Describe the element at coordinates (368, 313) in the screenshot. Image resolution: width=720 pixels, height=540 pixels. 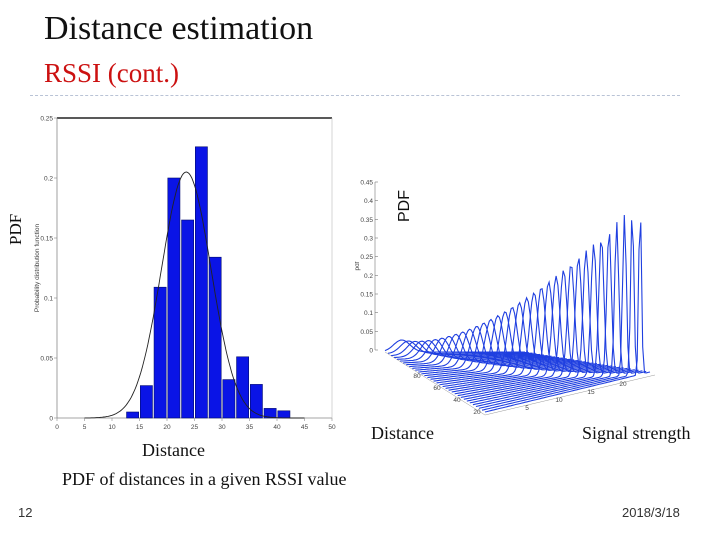
I see `right-pdf-tick-label: 0.1` at that location.